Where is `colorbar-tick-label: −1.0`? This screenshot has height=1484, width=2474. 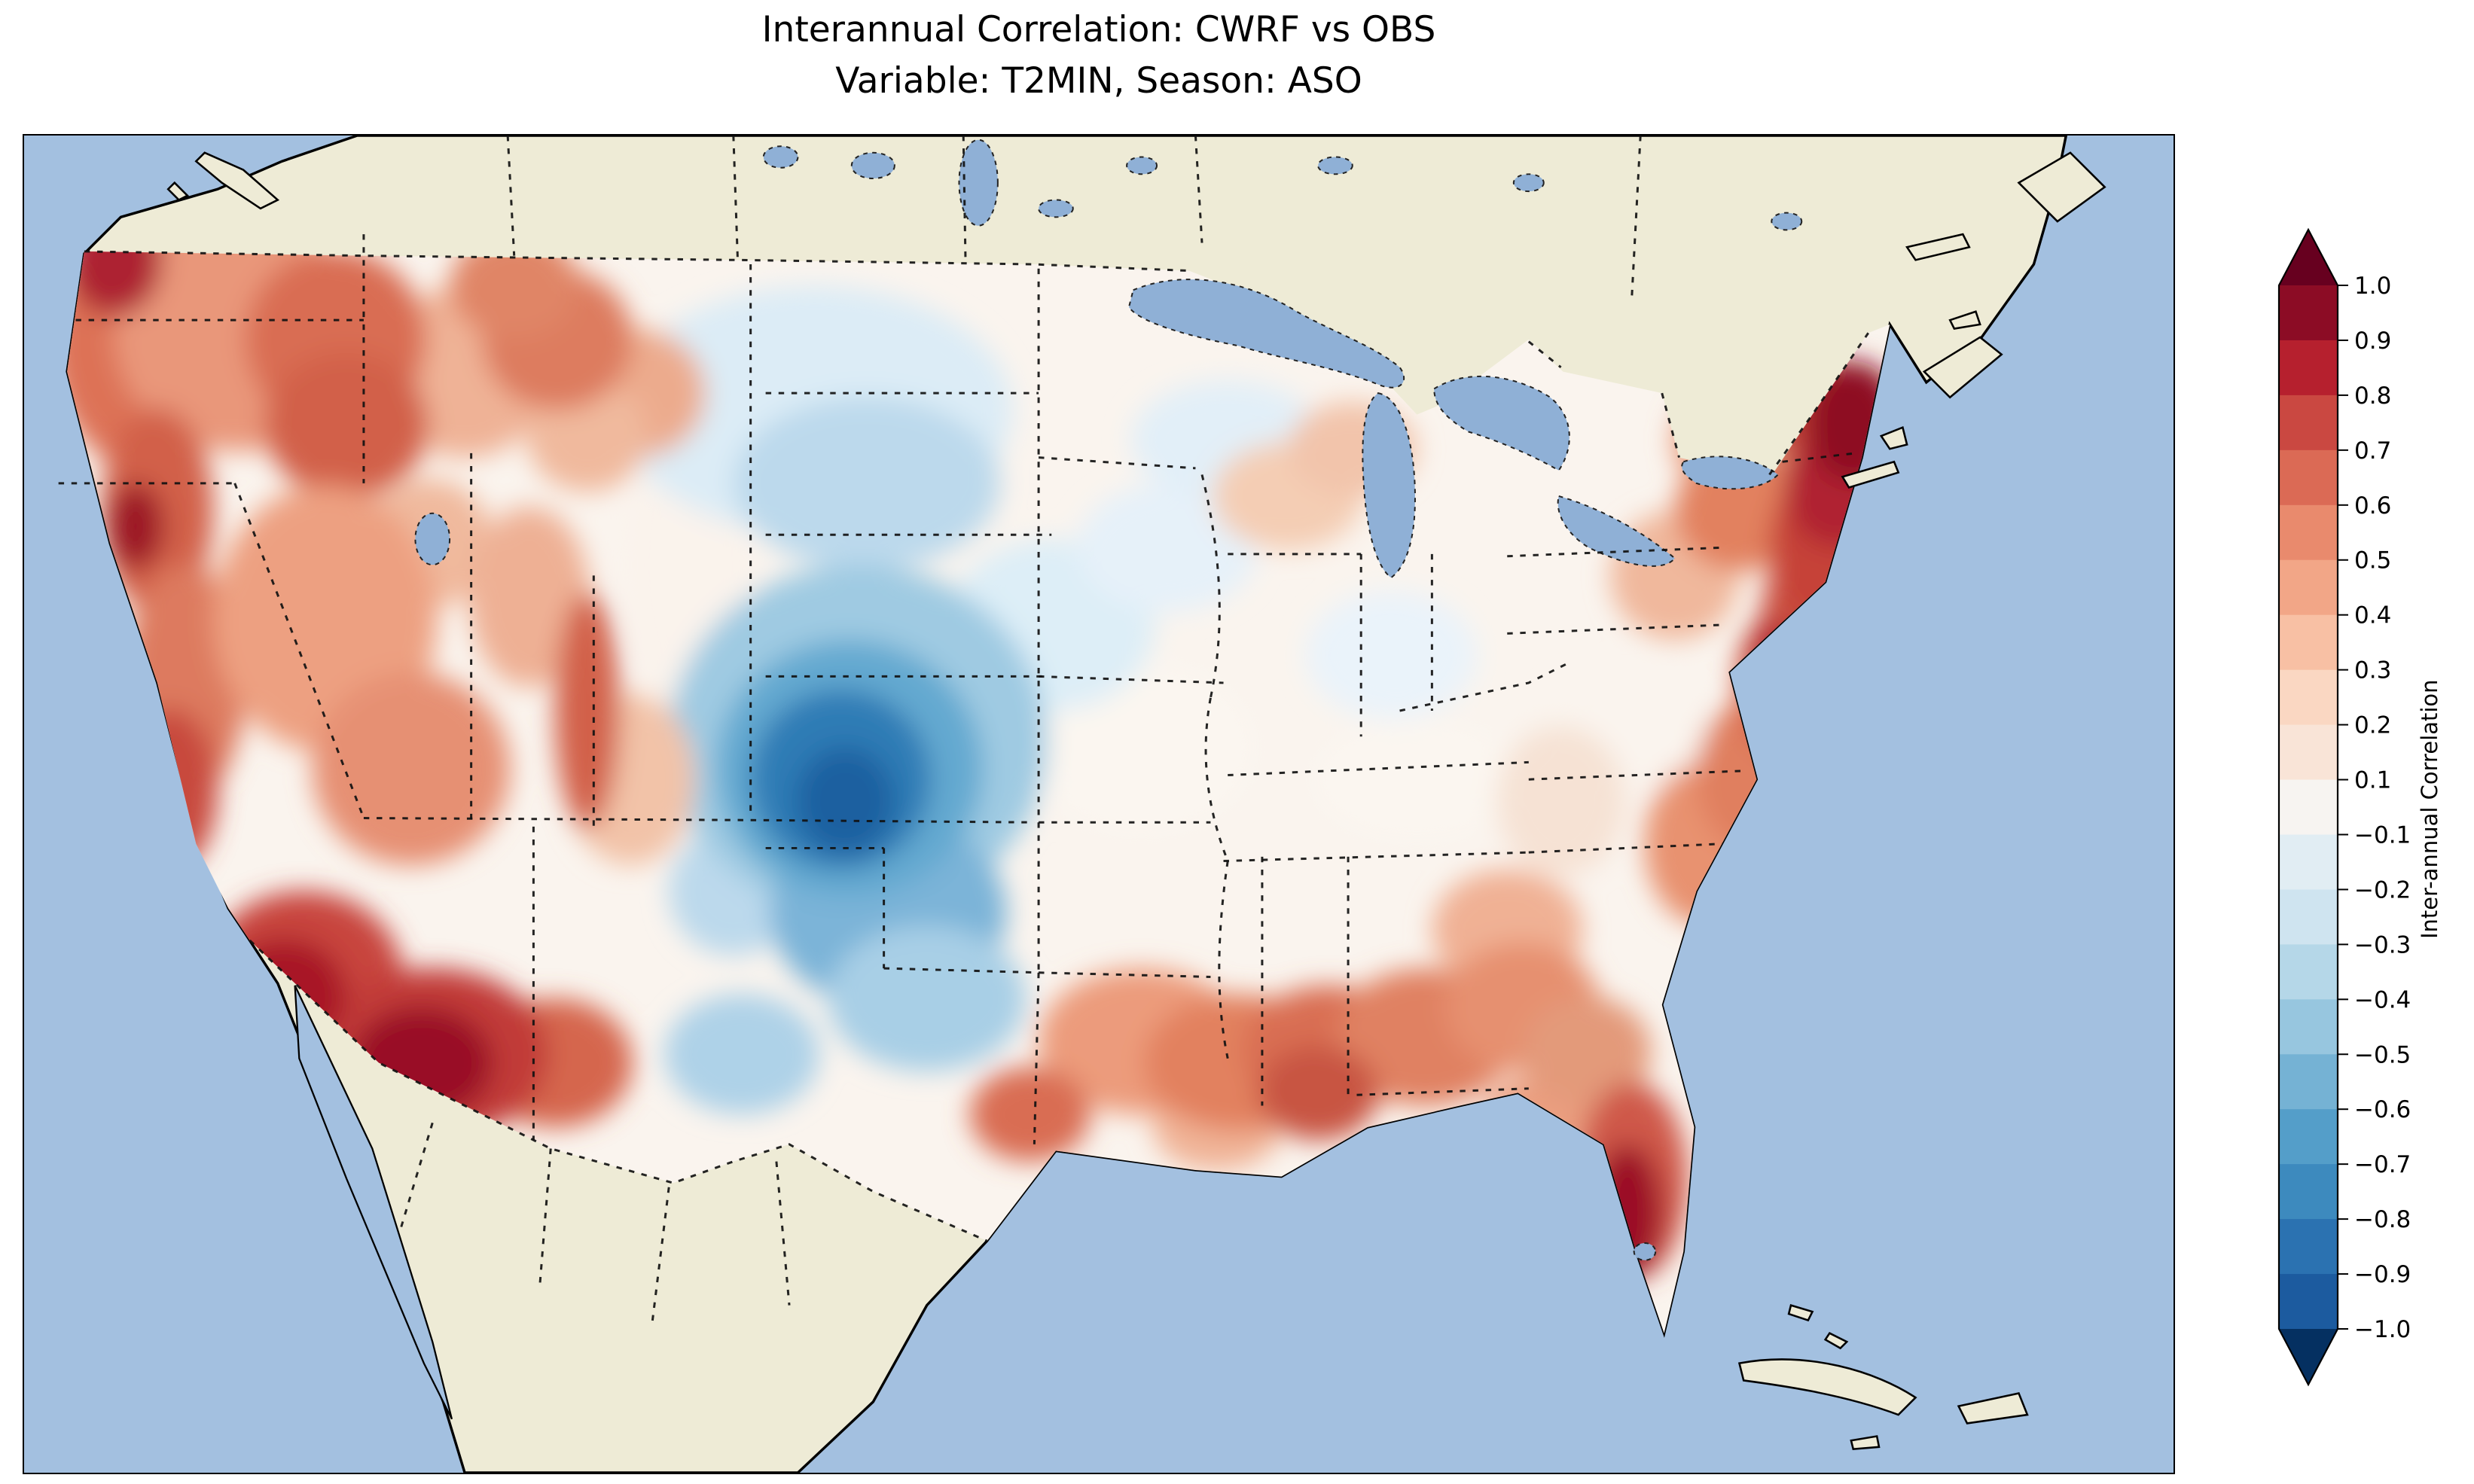
colorbar-tick-label: −1.0 is located at coordinates (2383, 1329).